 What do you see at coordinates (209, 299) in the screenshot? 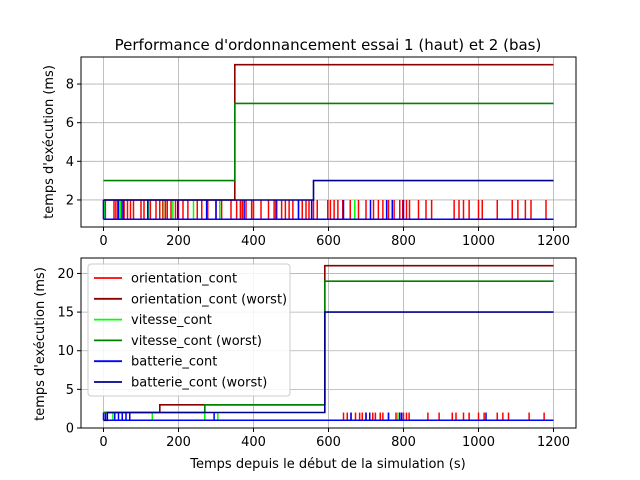
I see `legend-label-orientation-cont-worst: orientation_cont (worst)` at bounding box center [209, 299].